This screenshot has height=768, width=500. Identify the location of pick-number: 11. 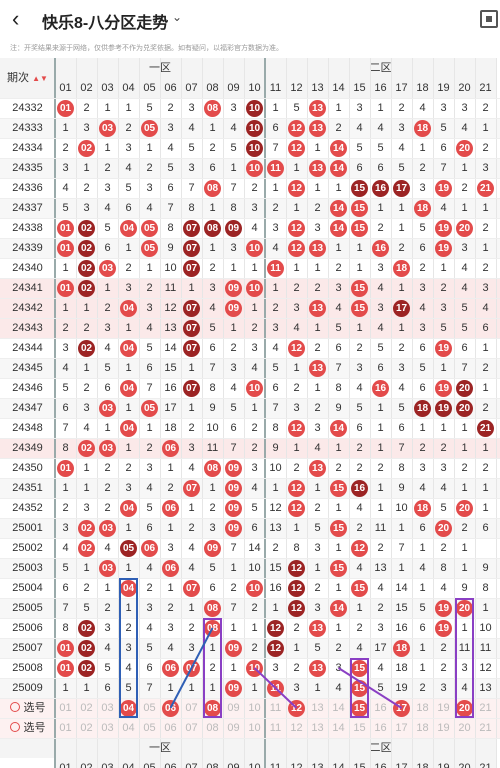
(275, 728).